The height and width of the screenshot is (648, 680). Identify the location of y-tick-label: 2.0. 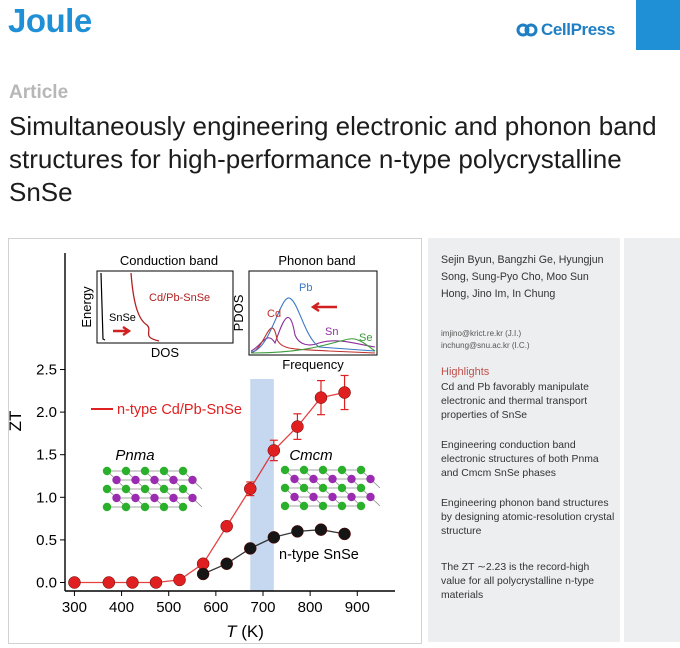
(46, 412).